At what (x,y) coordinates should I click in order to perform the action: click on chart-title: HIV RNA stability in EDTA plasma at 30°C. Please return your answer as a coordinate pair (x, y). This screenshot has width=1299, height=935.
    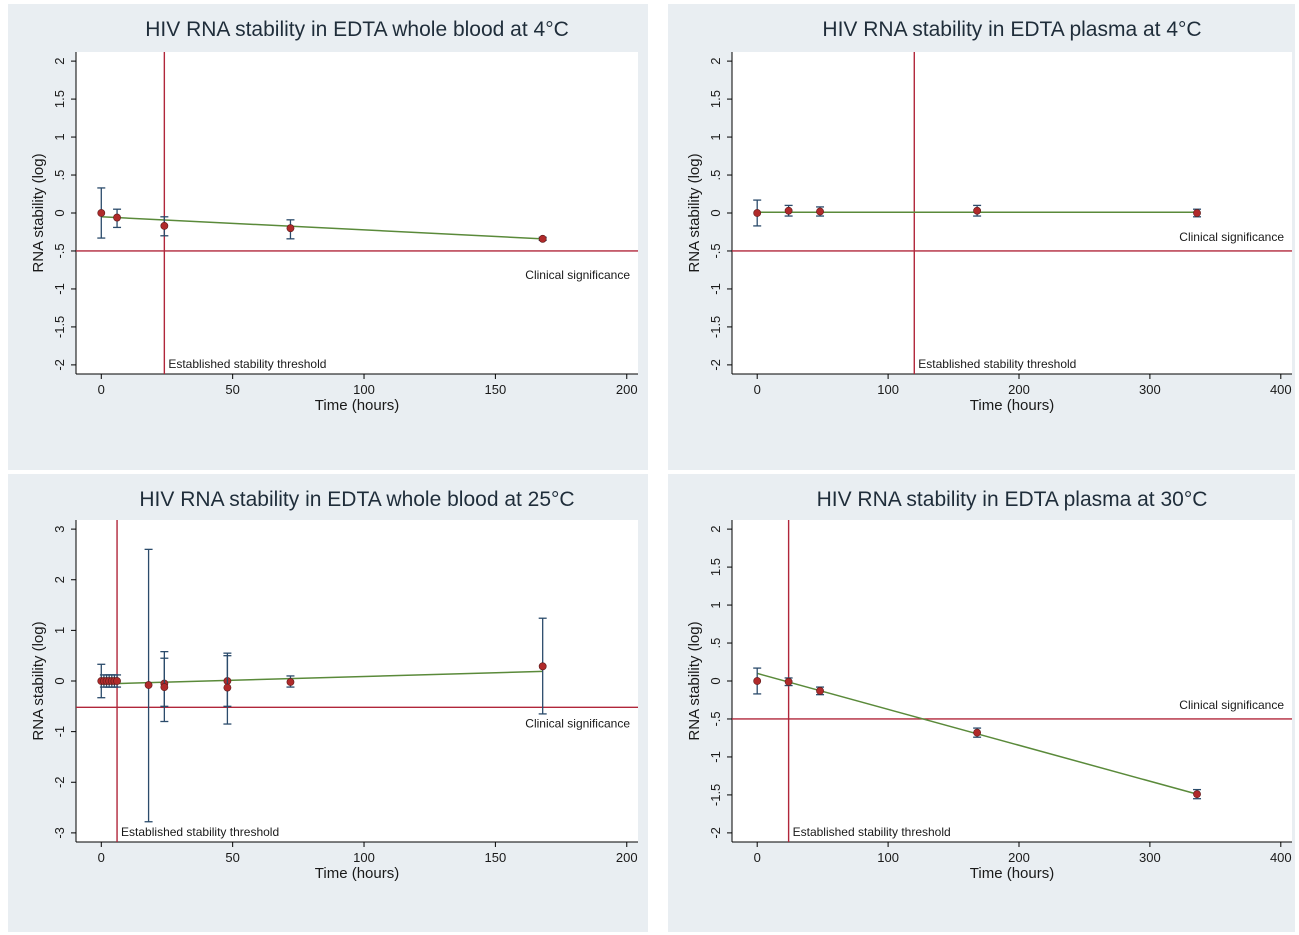
    Looking at the image, I should click on (1012, 499).